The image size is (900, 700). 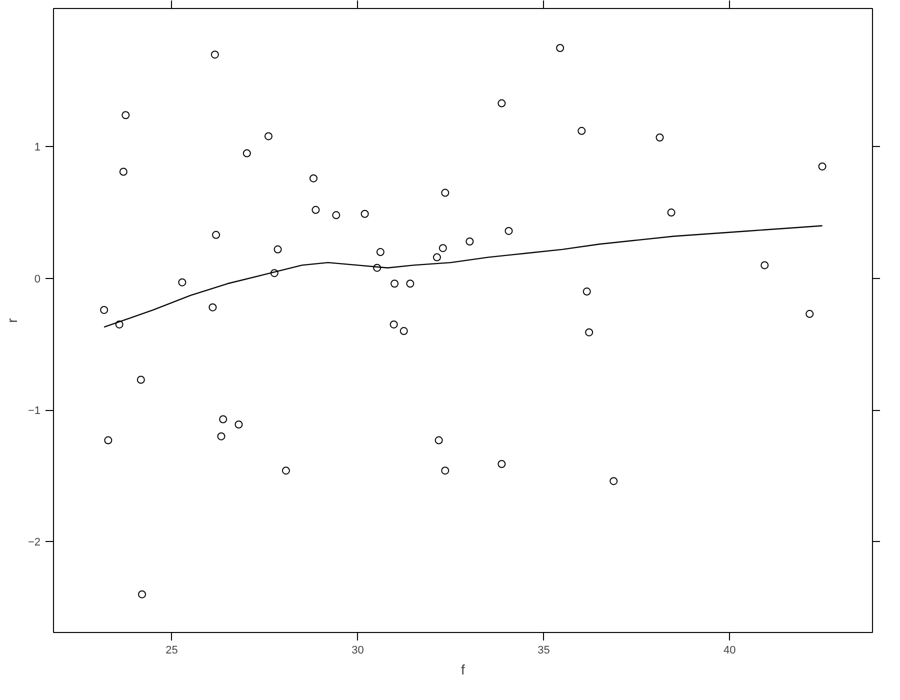 What do you see at coordinates (34, 411) in the screenshot?
I see `y-tick-label: −1` at bounding box center [34, 411].